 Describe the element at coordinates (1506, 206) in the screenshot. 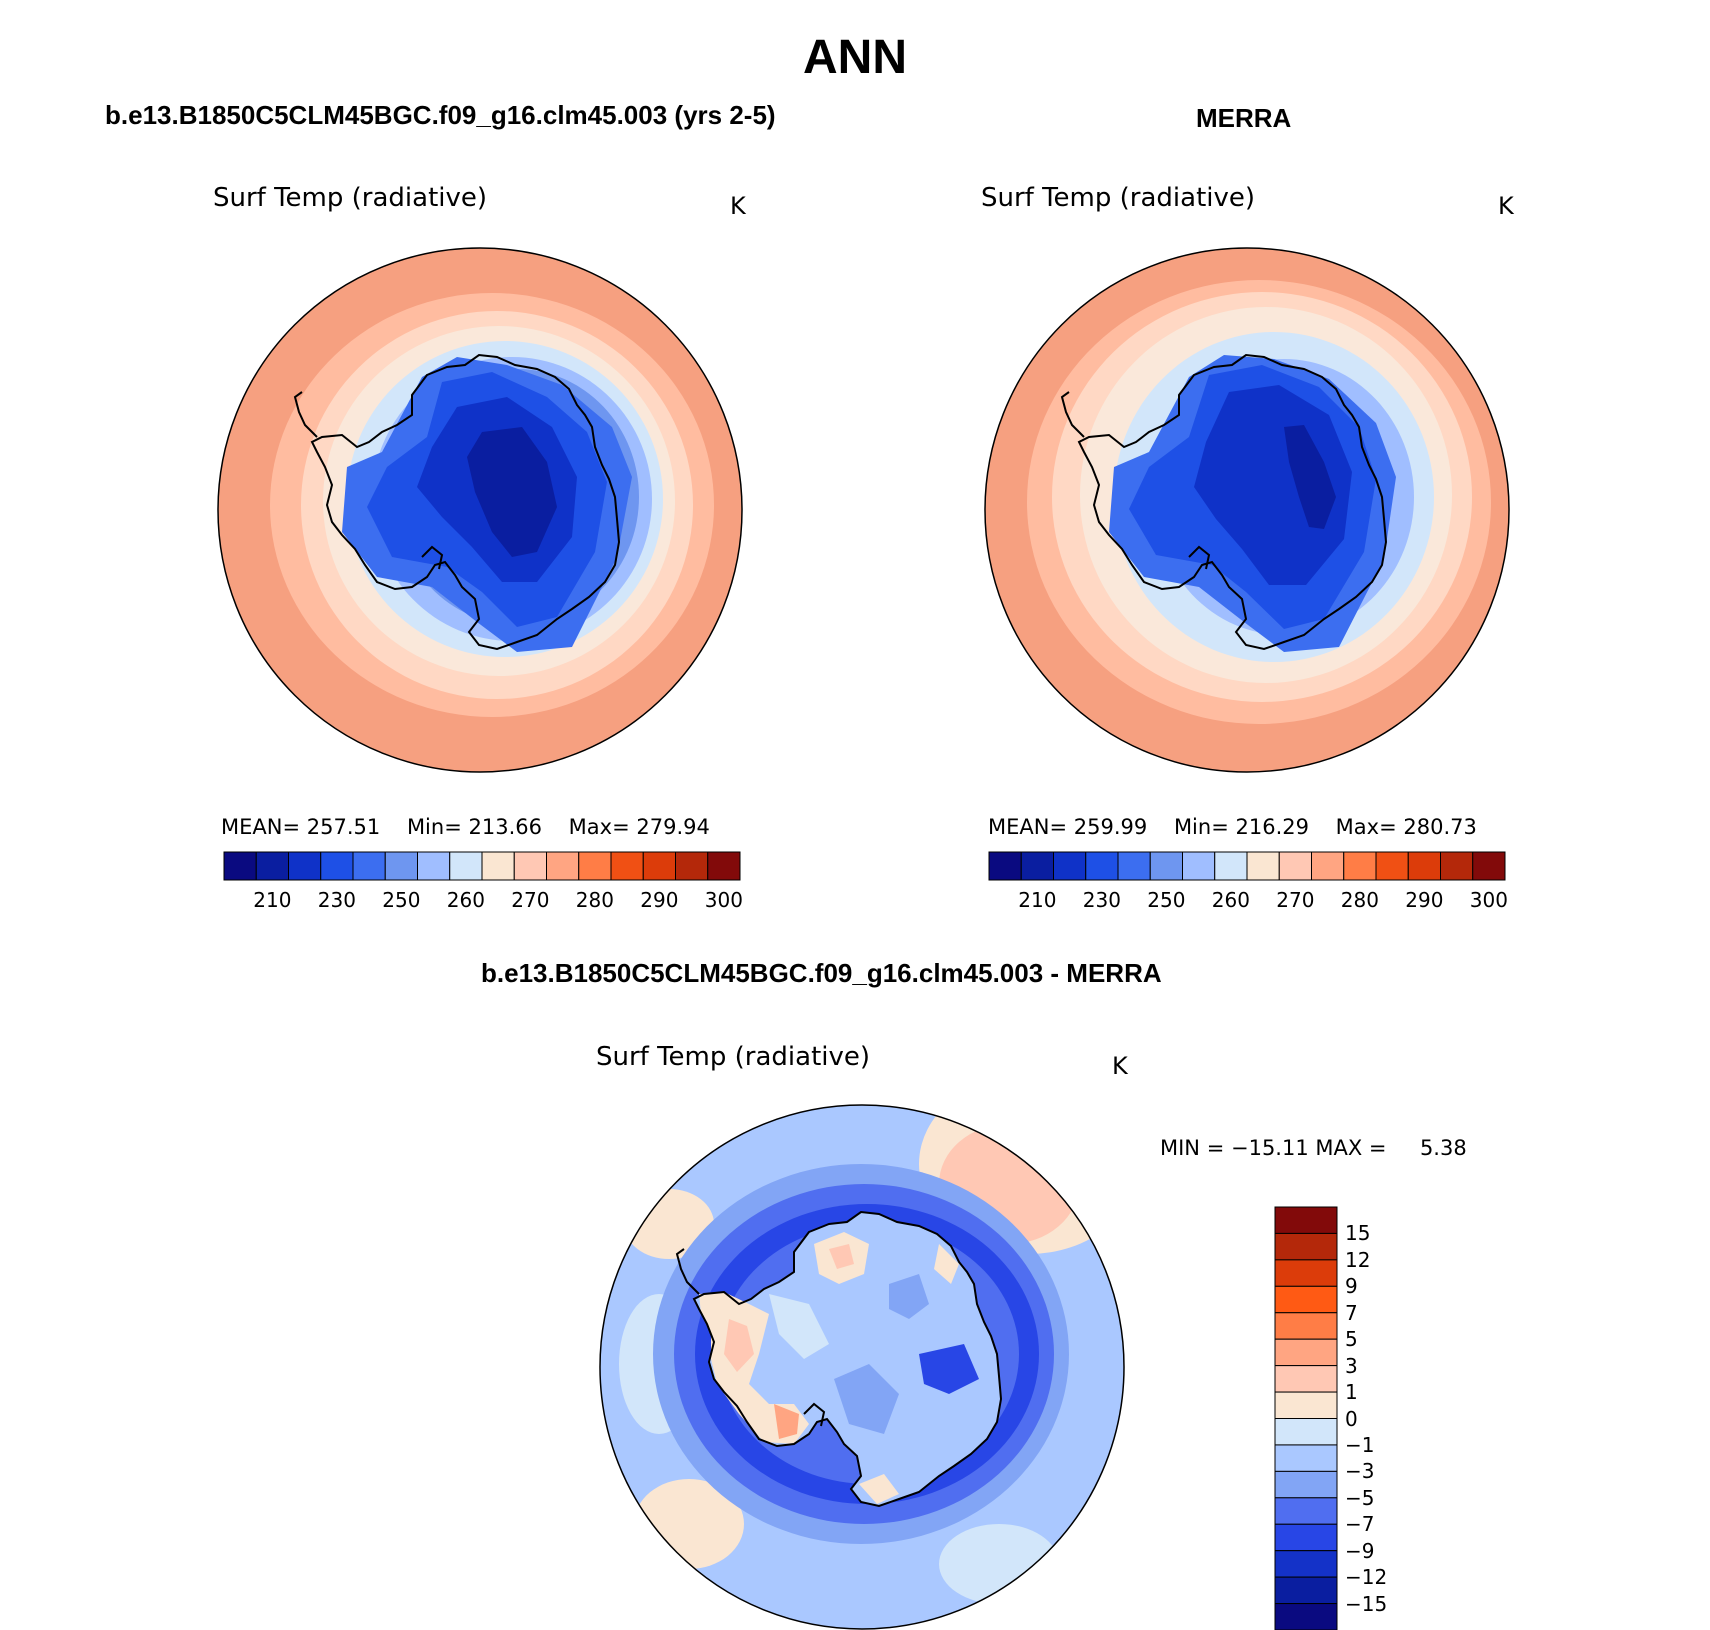

I see `obs-units: K` at that location.